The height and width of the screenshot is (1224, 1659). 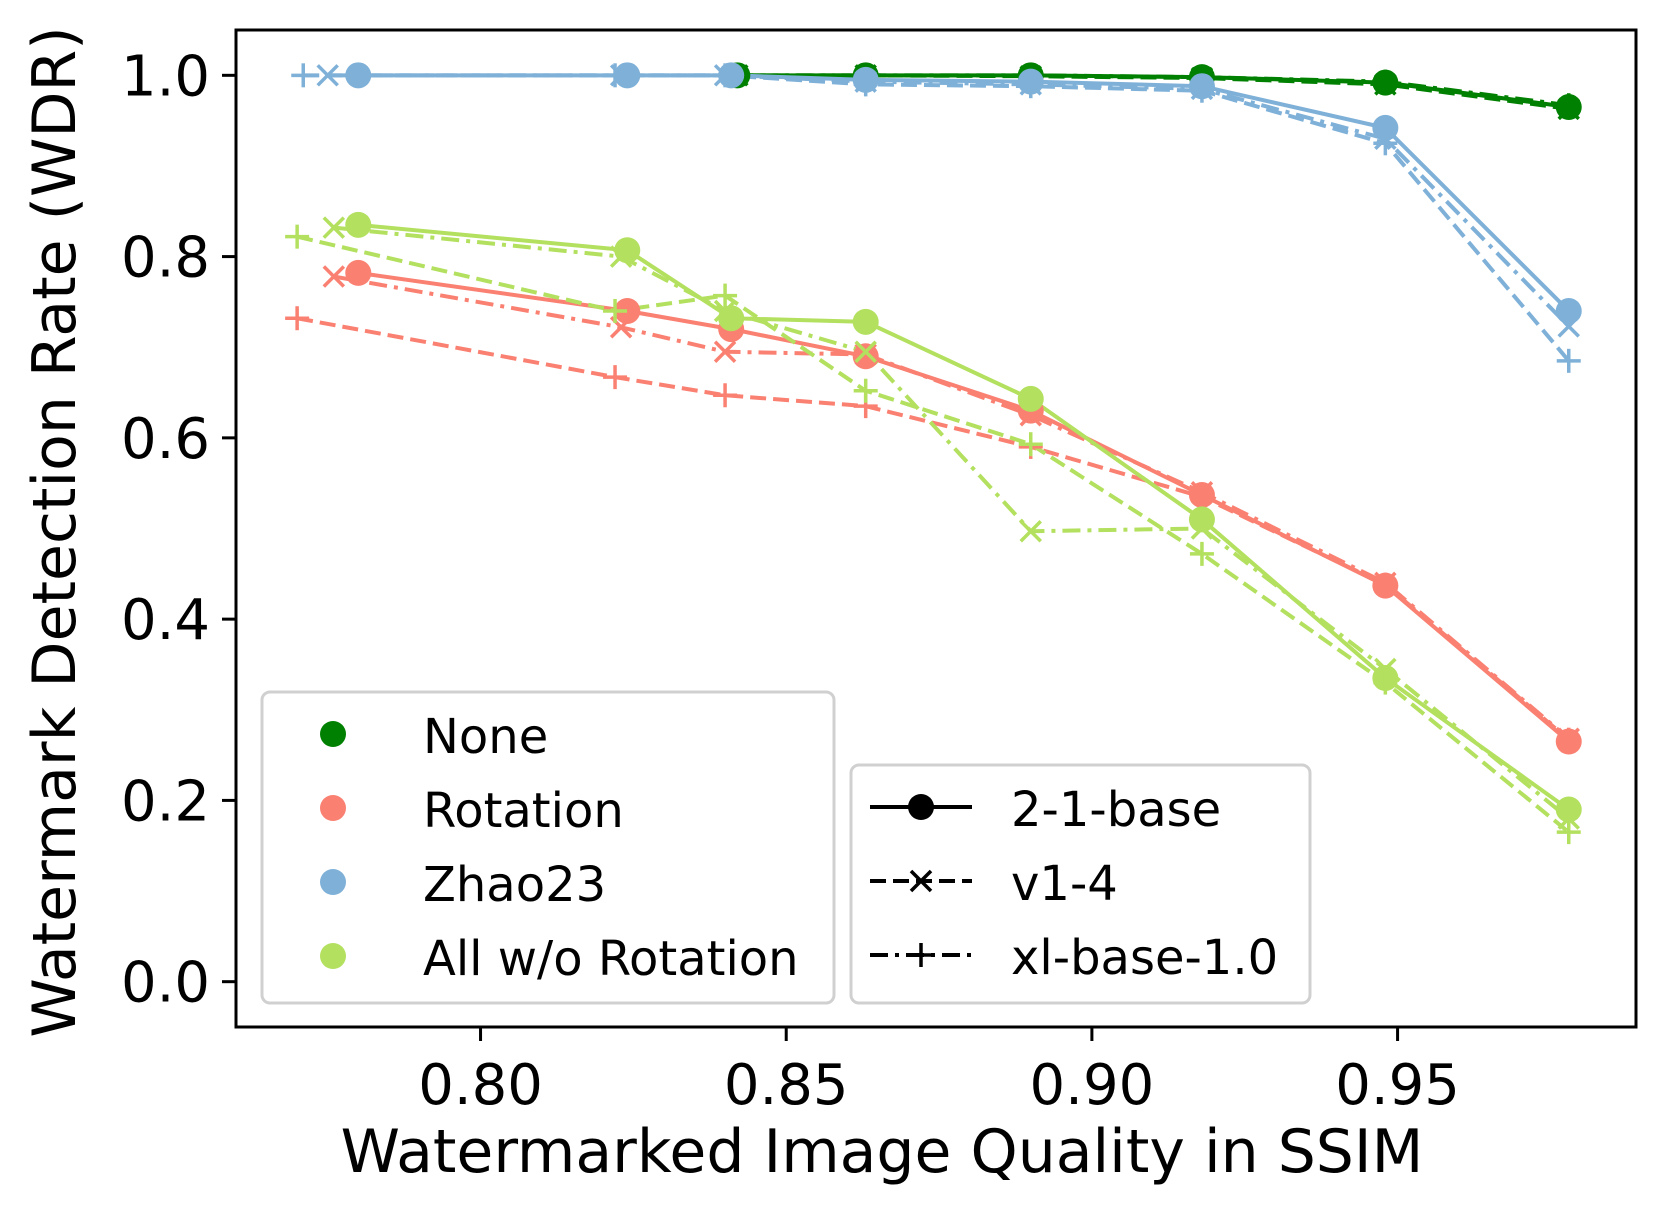 I want to click on y-tick-label-3: 0.6, so click(x=165, y=439).